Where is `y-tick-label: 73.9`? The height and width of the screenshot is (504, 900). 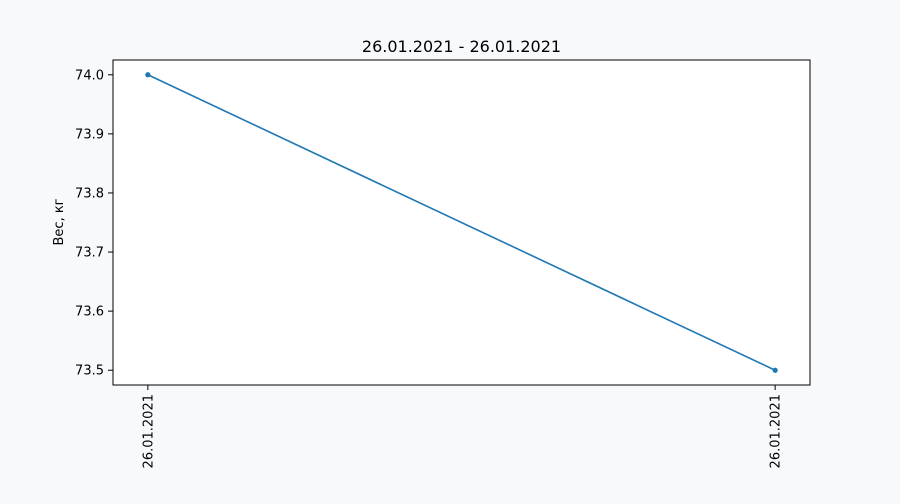
y-tick-label: 73.9 is located at coordinates (89, 134).